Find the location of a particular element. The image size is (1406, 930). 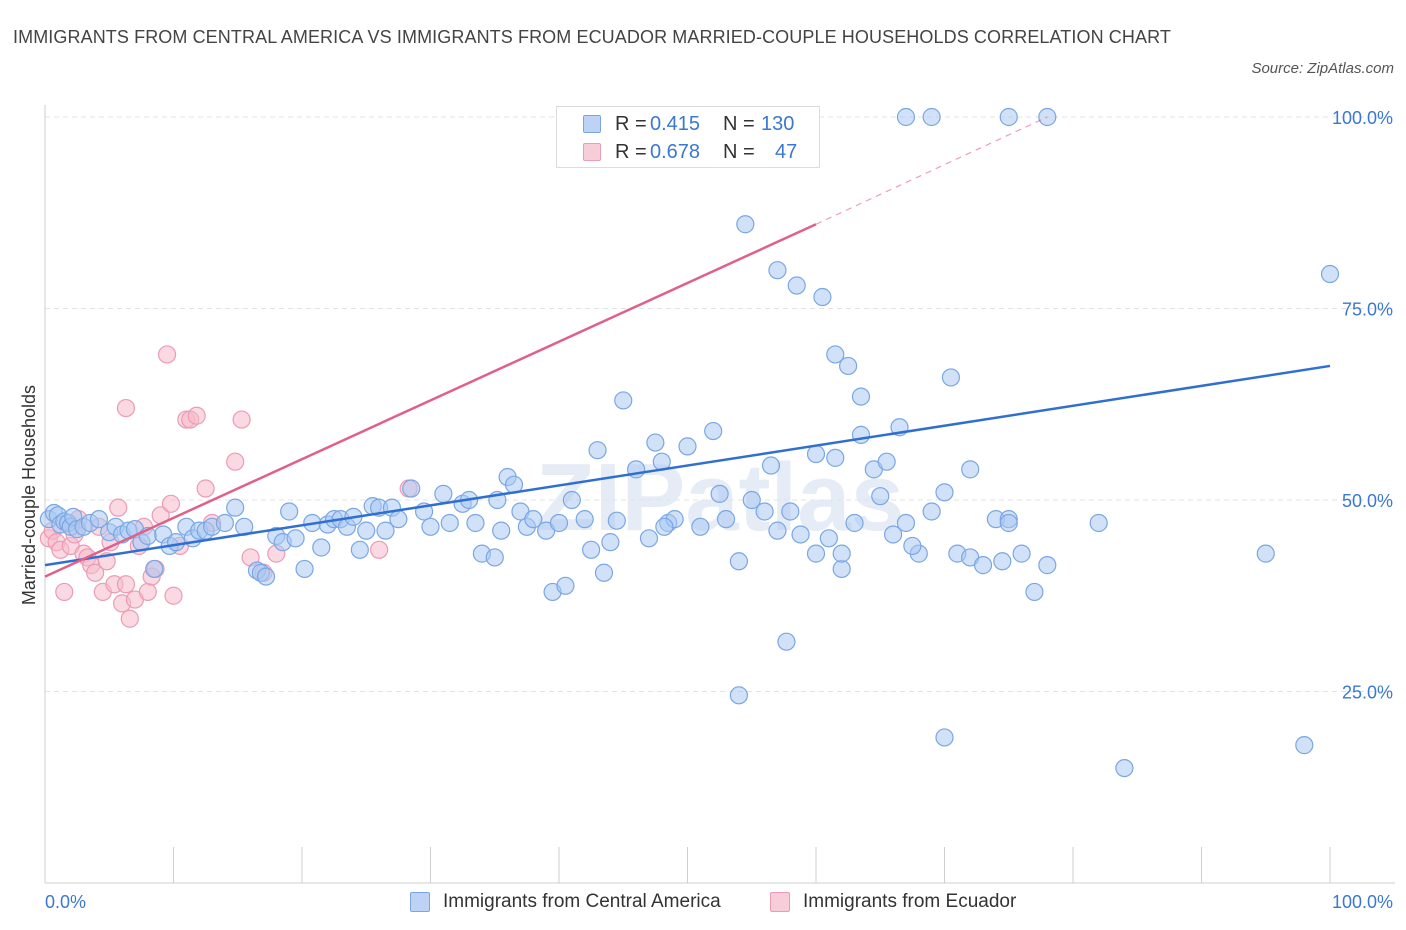

y-tick-label: 75.0% is located at coordinates (1367, 310).